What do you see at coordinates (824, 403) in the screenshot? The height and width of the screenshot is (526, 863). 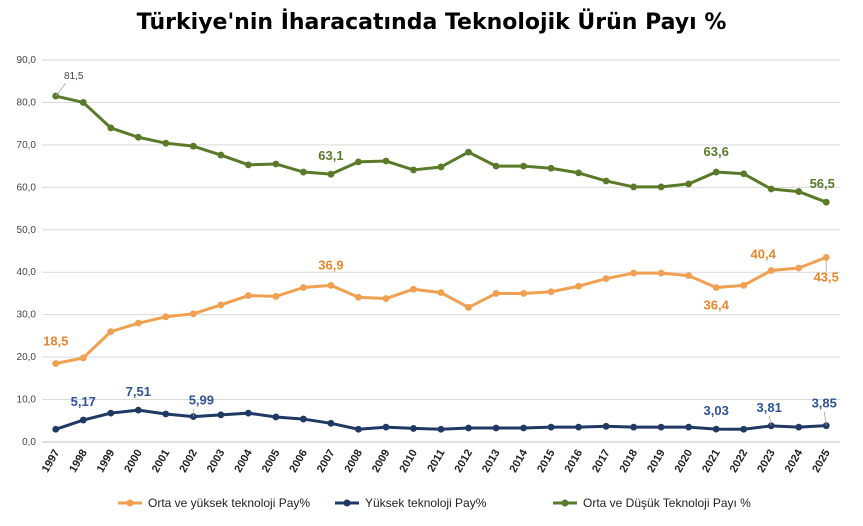 I see `data-label: 3,85` at bounding box center [824, 403].